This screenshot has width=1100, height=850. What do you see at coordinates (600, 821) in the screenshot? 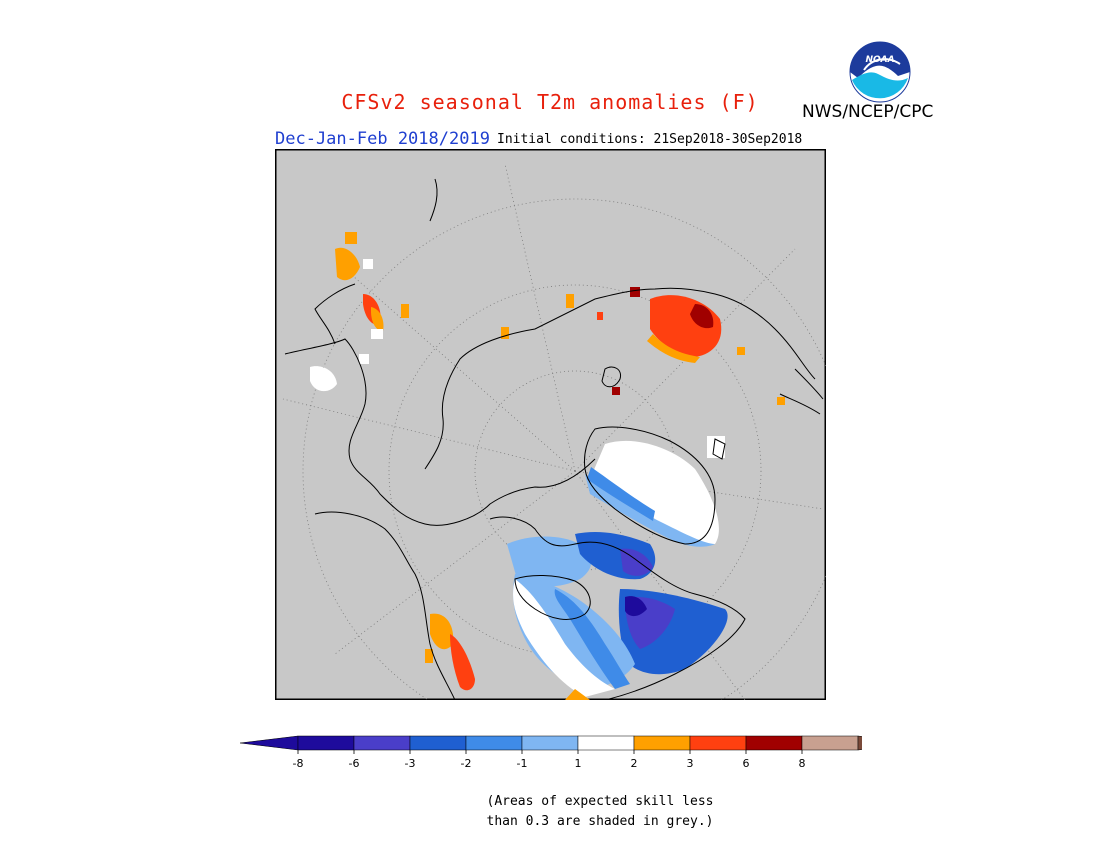
I see `skill-note-line2: than 0.3 are shaded in grey.)` at bounding box center [600, 821].